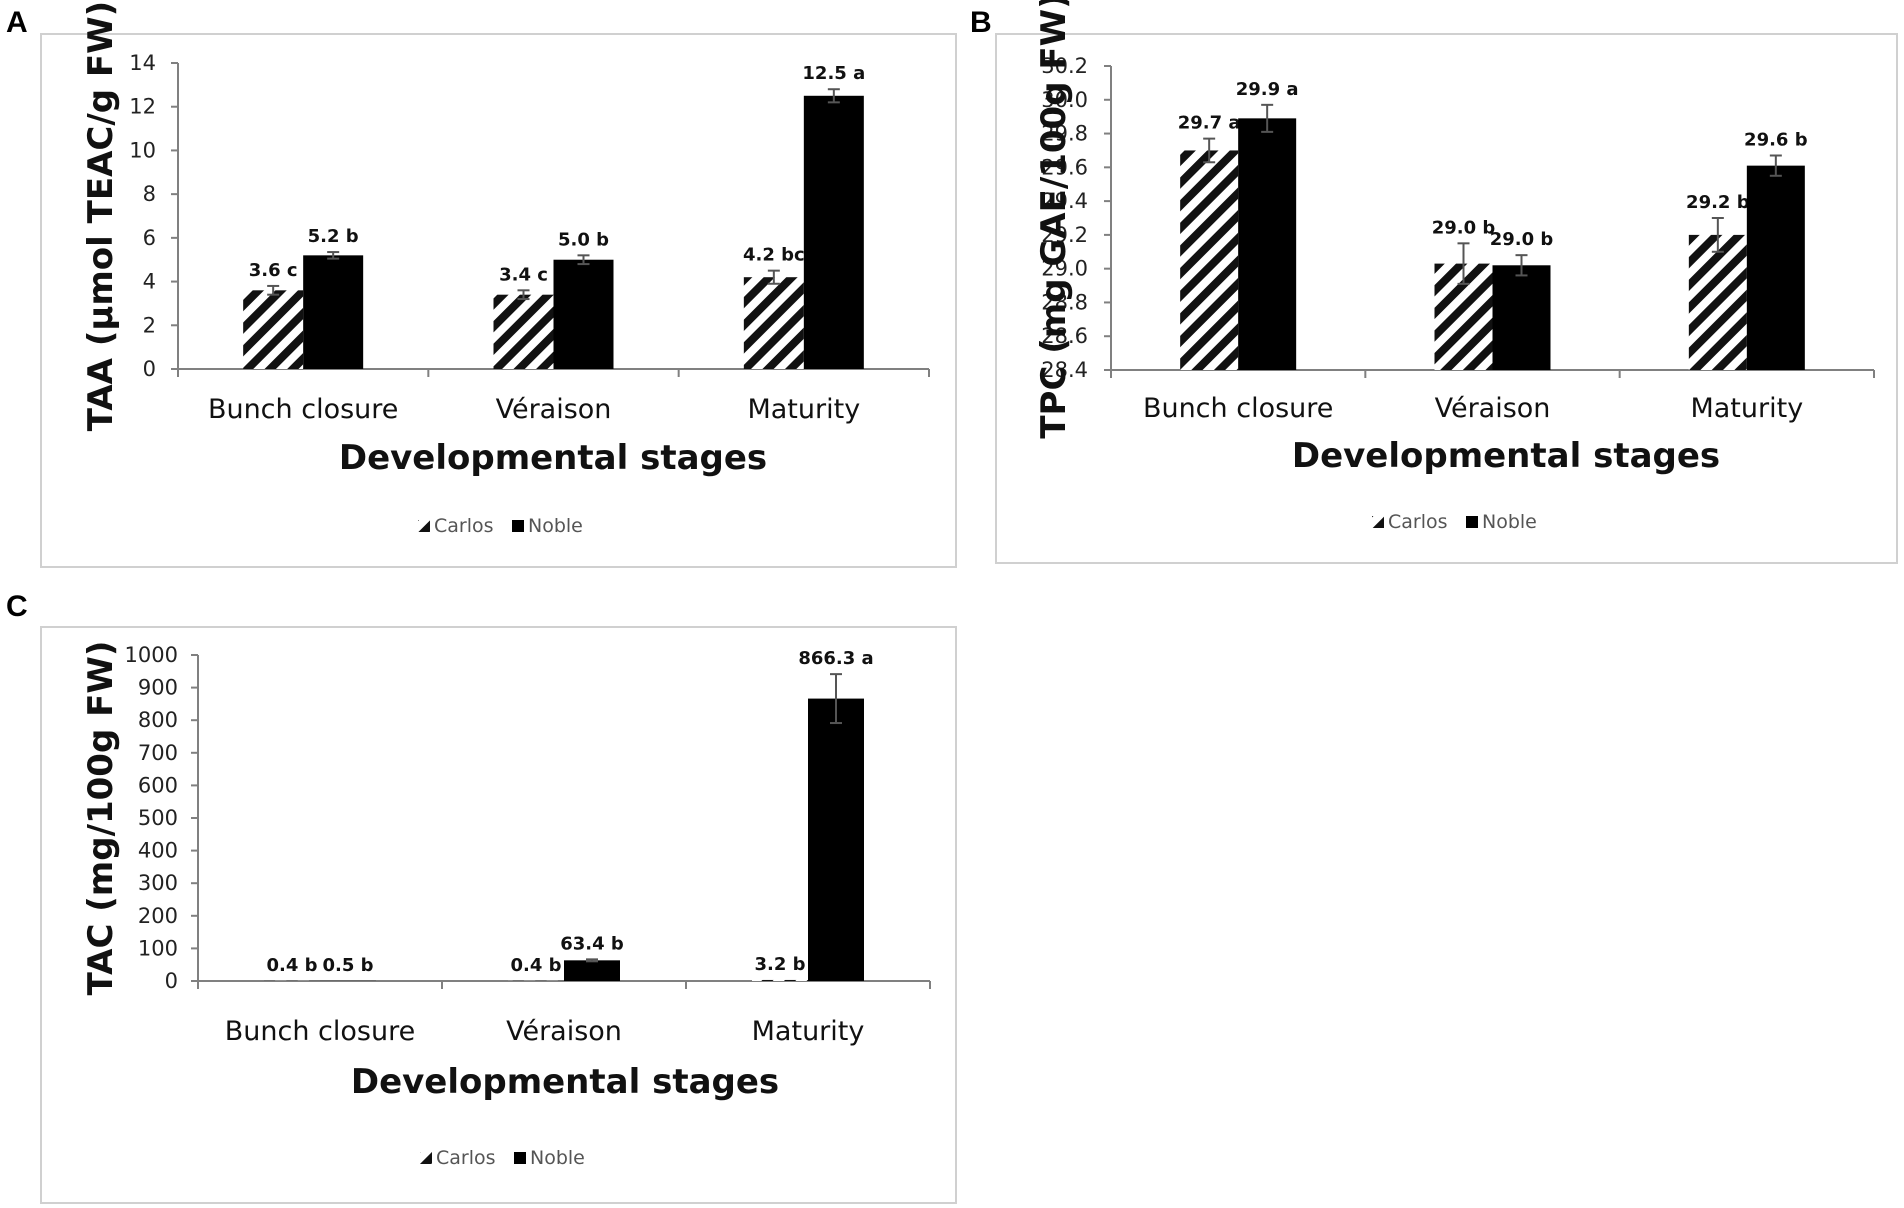  I want to click on legend-label-carlos-b: Carlos, so click(1418, 522).